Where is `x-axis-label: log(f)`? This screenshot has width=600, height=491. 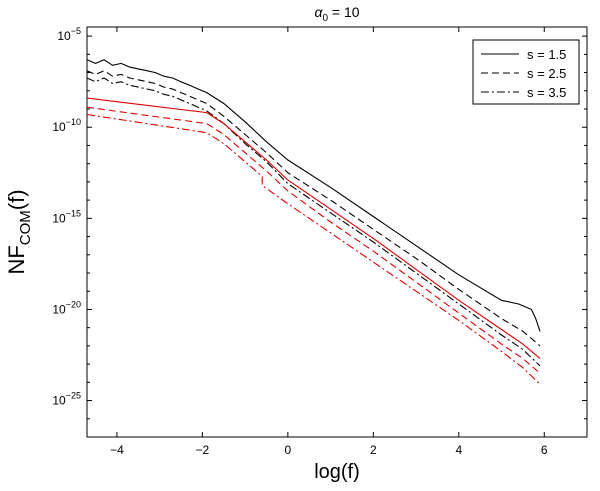 x-axis-label: log(f) is located at coordinates (337, 472).